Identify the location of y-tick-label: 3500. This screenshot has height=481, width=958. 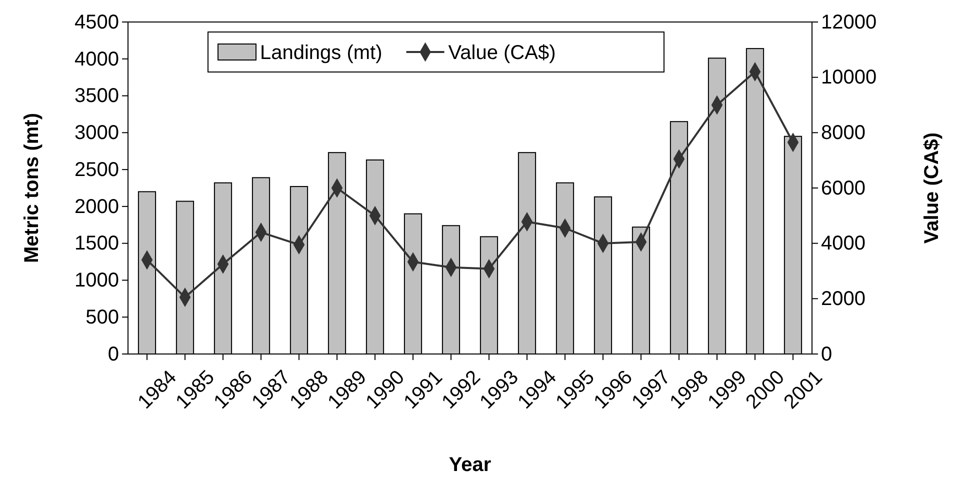
(96, 96).